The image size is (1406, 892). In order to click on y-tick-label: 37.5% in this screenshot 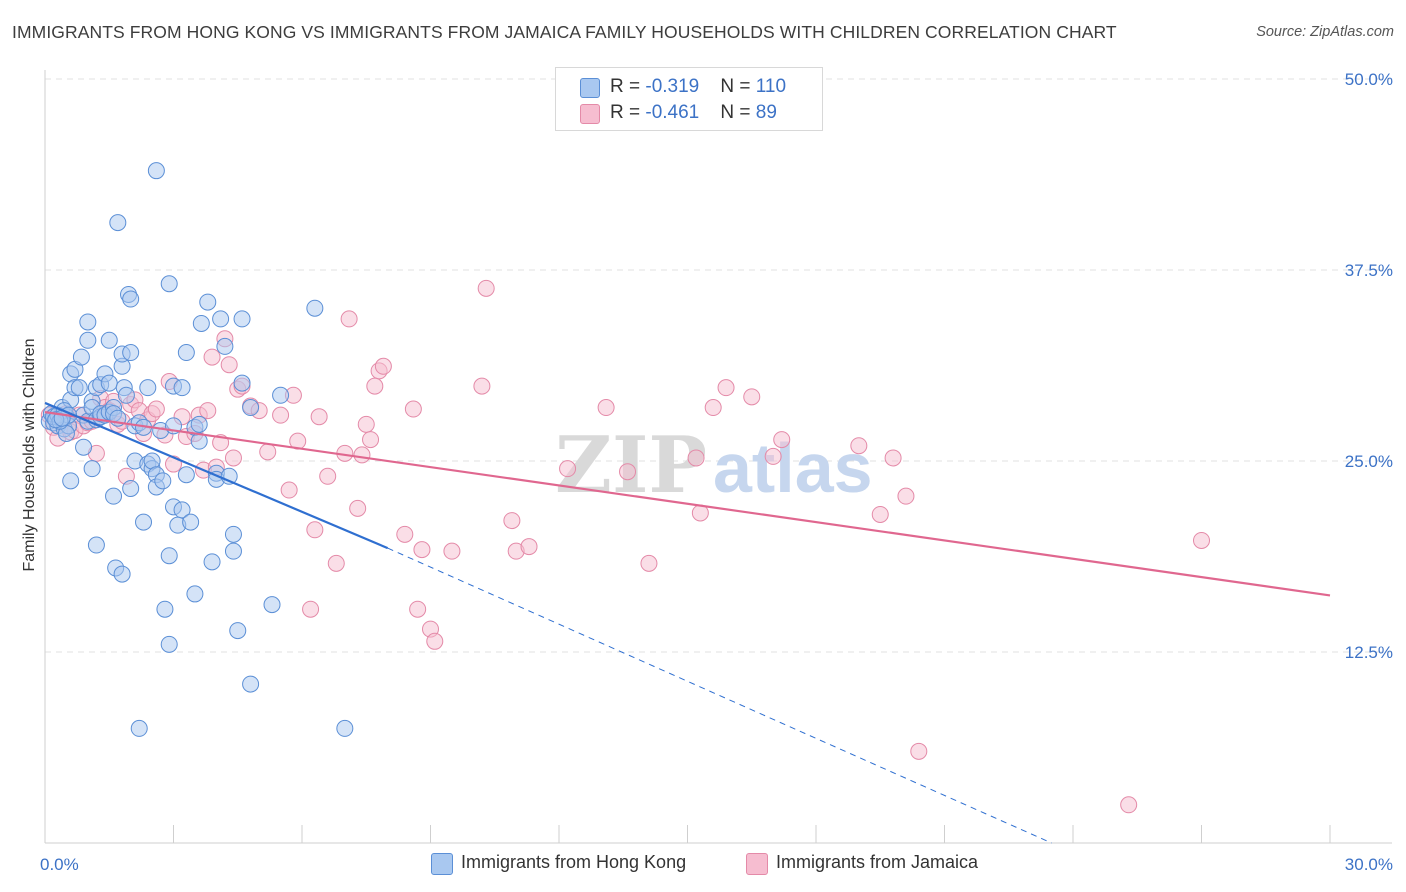, I will do `click(1369, 270)`.